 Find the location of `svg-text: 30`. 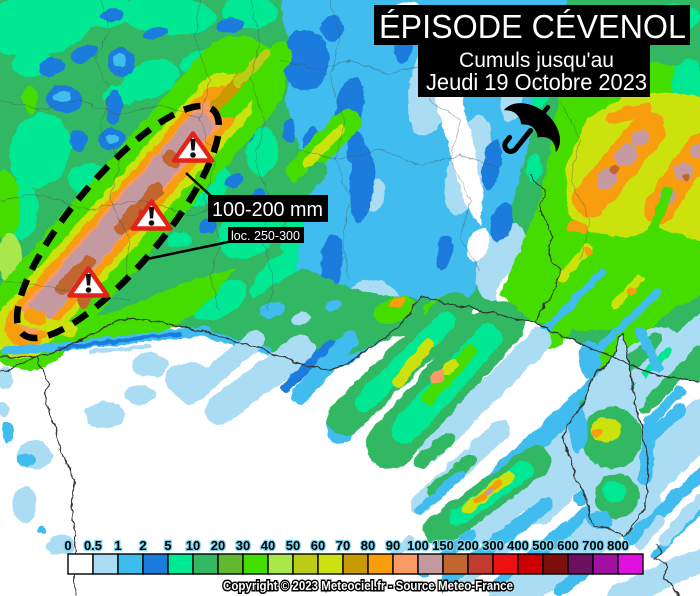

svg-text: 30 is located at coordinates (243, 545).